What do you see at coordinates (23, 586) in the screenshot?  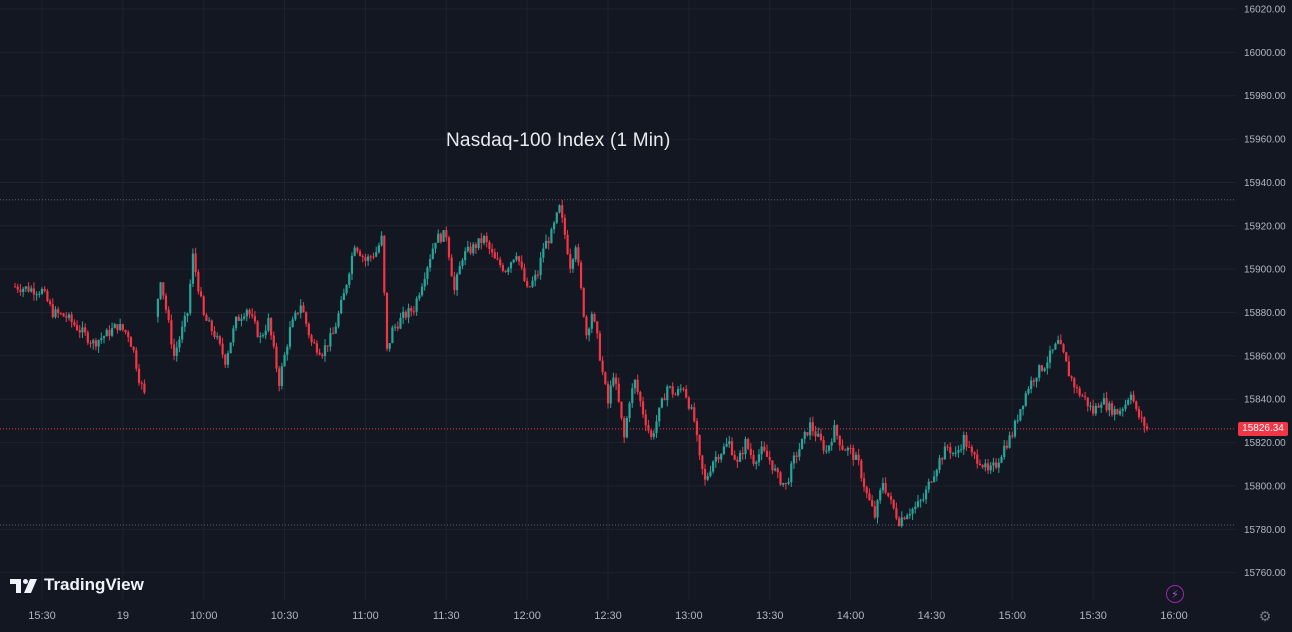 I see `tradingview-logo-mark` at bounding box center [23, 586].